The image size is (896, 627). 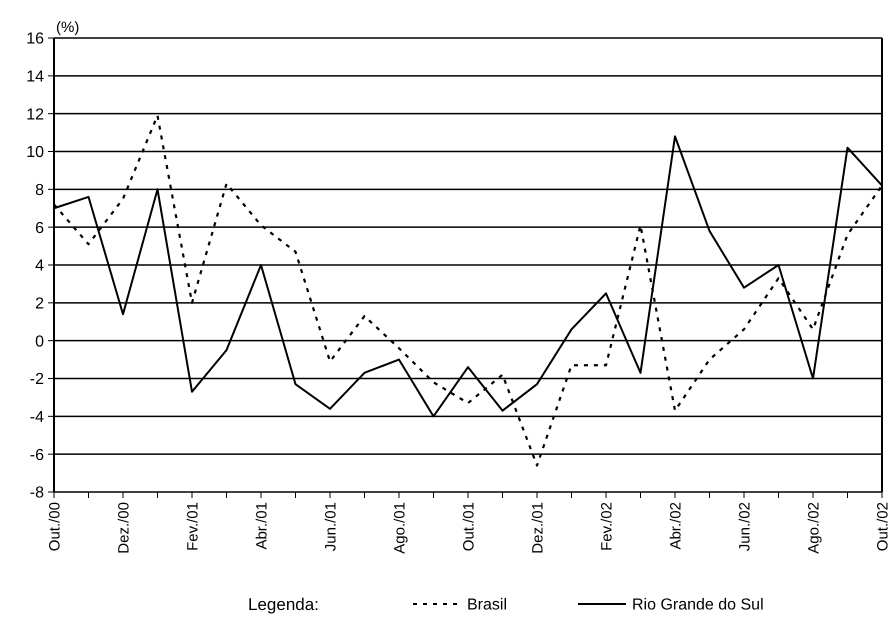 What do you see at coordinates (37, 379) in the screenshot?
I see `y-tick-label: -2` at bounding box center [37, 379].